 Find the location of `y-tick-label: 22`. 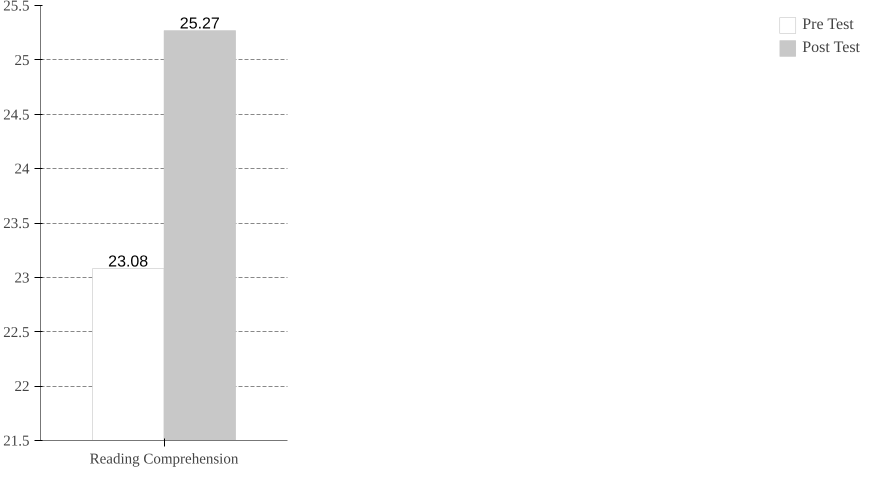

y-tick-label: 22 is located at coordinates (22, 387).